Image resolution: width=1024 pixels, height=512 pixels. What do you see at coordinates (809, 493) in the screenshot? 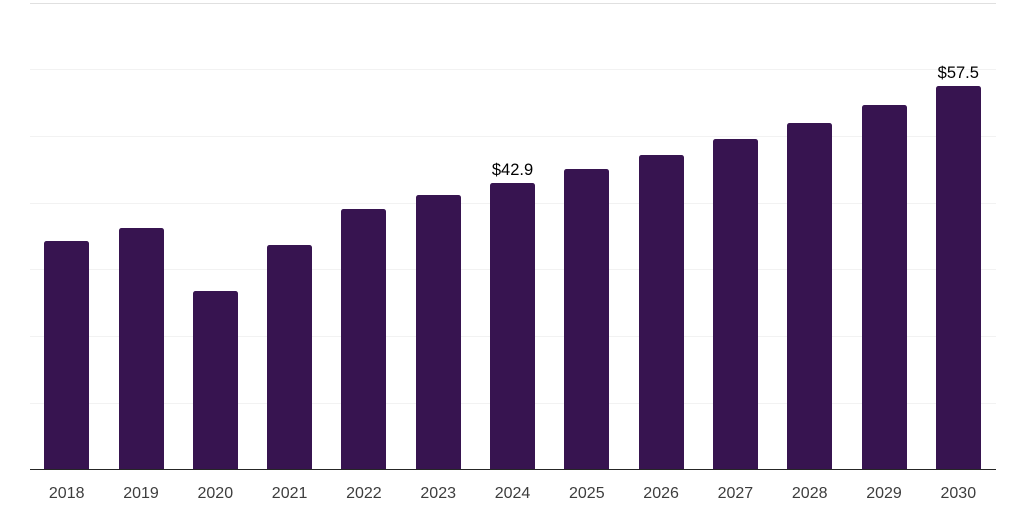
I see `x-tick-label-2028: 2028` at bounding box center [809, 493].